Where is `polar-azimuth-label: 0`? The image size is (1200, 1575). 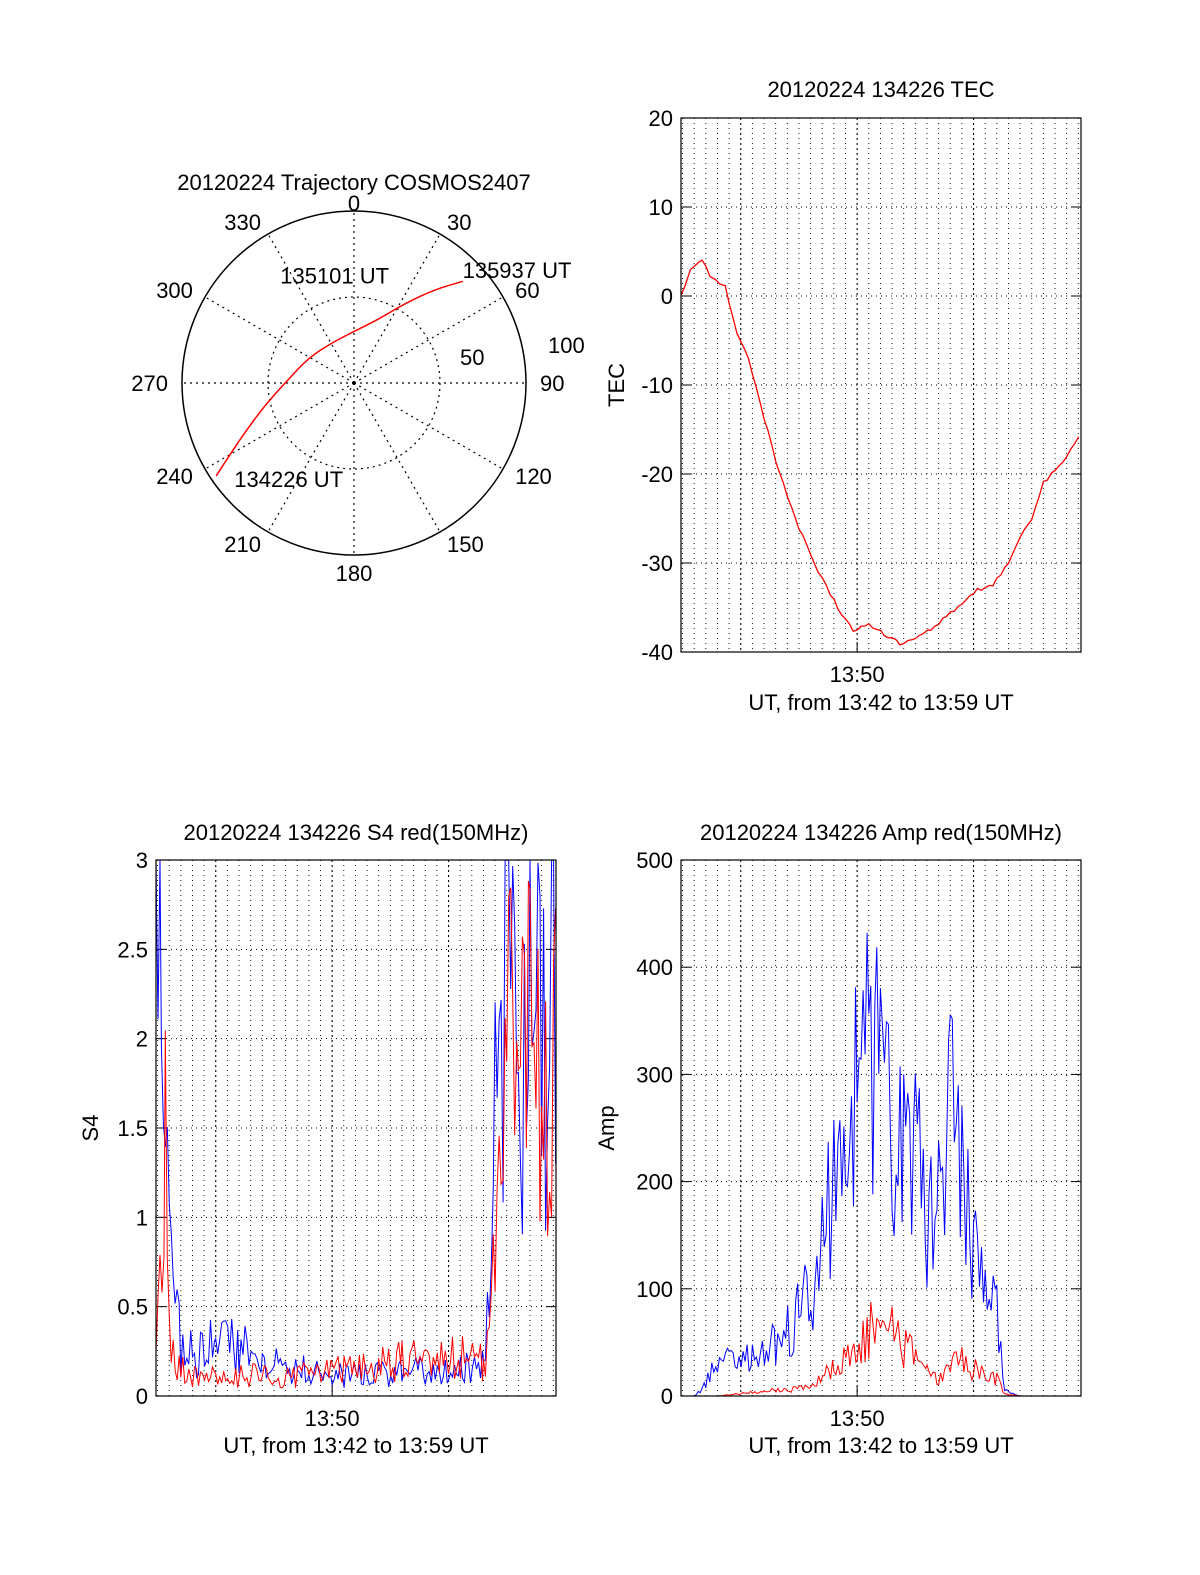 polar-azimuth-label: 0 is located at coordinates (354, 203).